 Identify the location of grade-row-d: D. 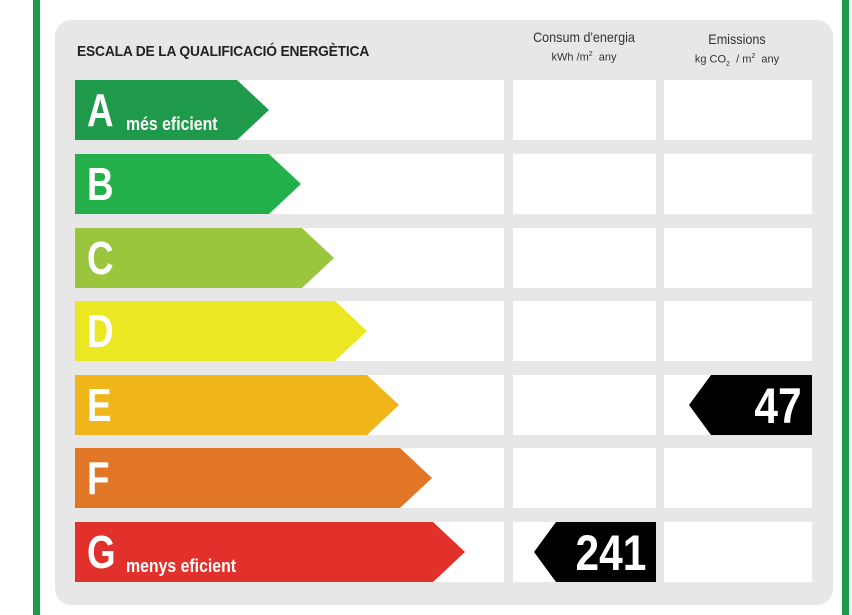
(443, 331).